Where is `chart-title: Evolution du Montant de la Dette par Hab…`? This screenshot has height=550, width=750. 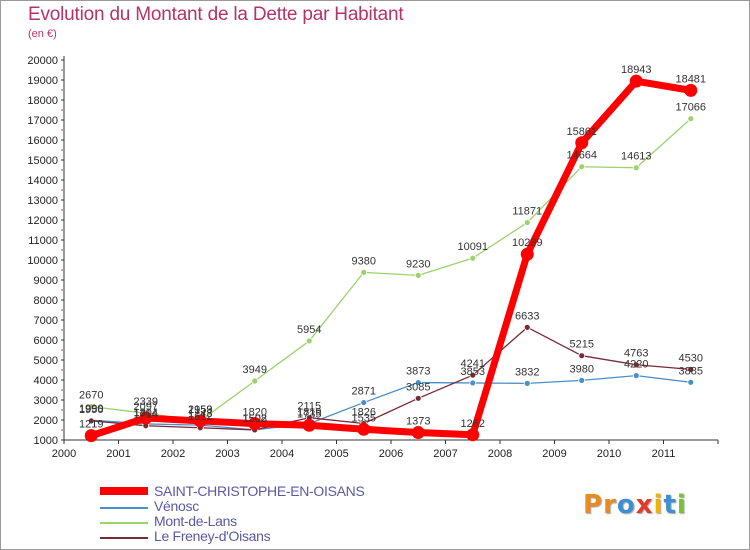
chart-title: Evolution du Montant de la Dette par Hab… is located at coordinates (216, 14).